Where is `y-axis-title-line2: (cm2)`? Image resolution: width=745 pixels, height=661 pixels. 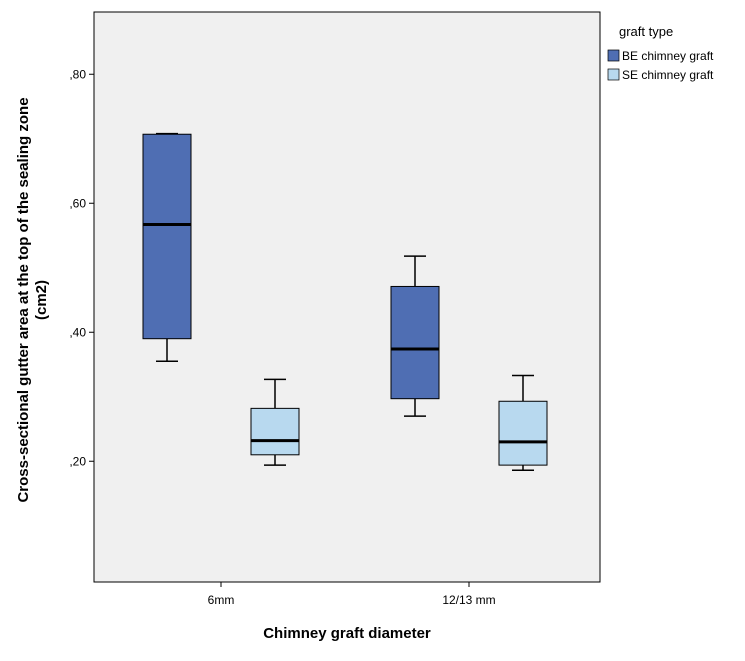
y-axis-title-line2: (cm2) is located at coordinates (41, 300).